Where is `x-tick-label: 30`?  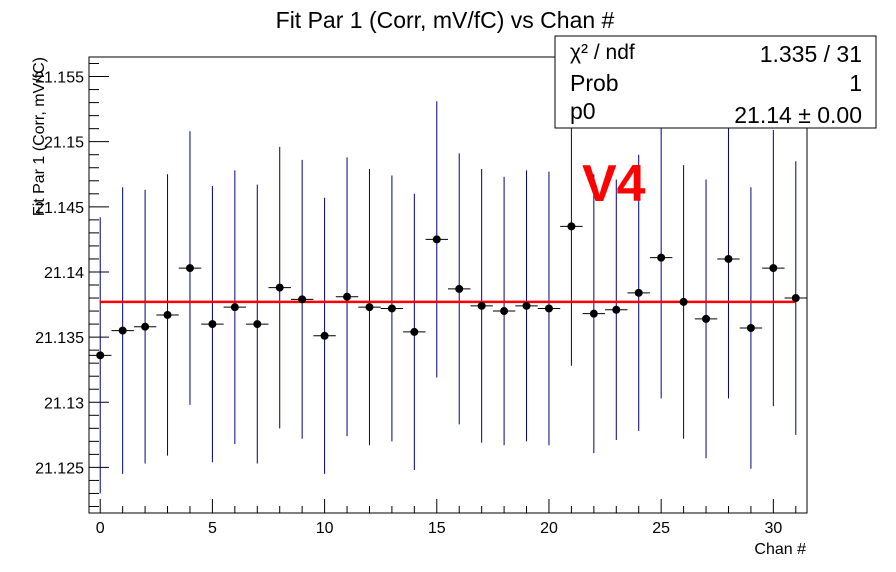 x-tick-label: 30 is located at coordinates (773, 528).